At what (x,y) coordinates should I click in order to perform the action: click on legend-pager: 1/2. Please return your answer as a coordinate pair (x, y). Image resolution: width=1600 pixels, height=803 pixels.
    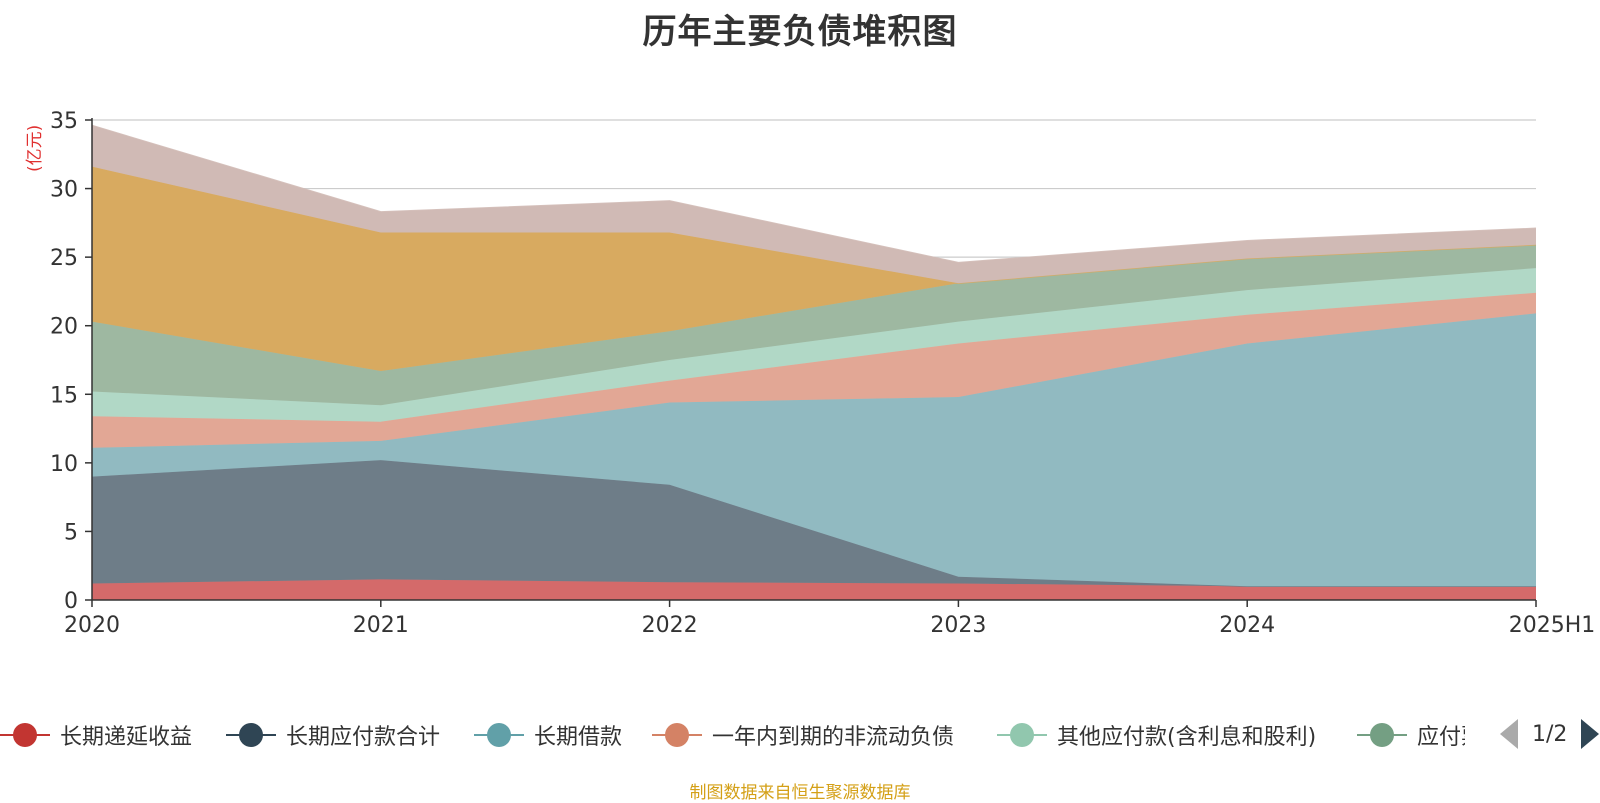
    Looking at the image, I should click on (1550, 734).